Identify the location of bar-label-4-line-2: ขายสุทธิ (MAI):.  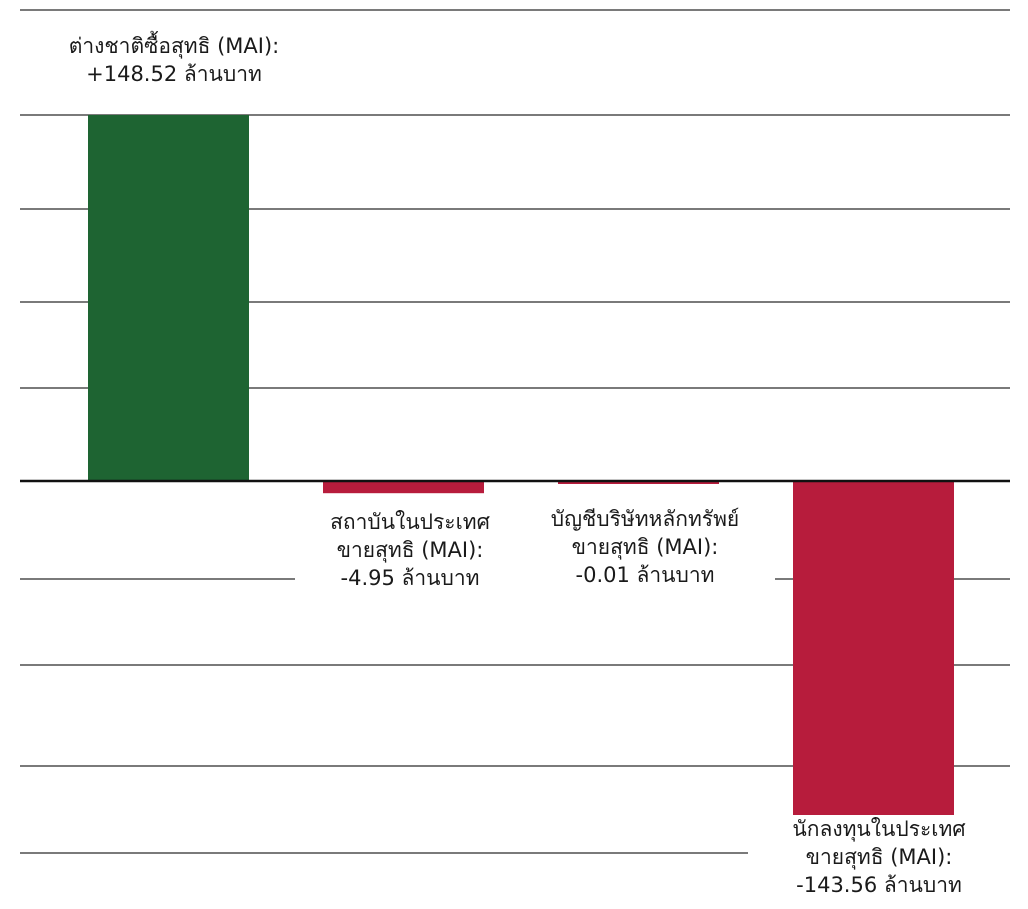
(879, 857).